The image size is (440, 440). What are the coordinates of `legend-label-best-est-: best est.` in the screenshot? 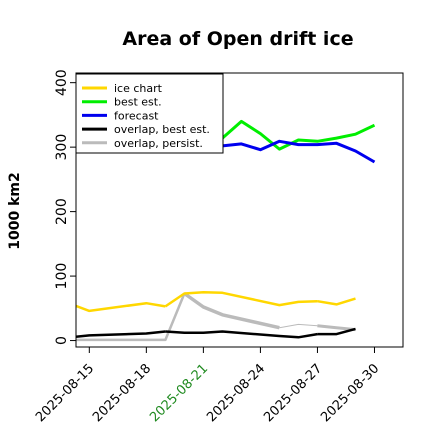 It's located at (138, 102).